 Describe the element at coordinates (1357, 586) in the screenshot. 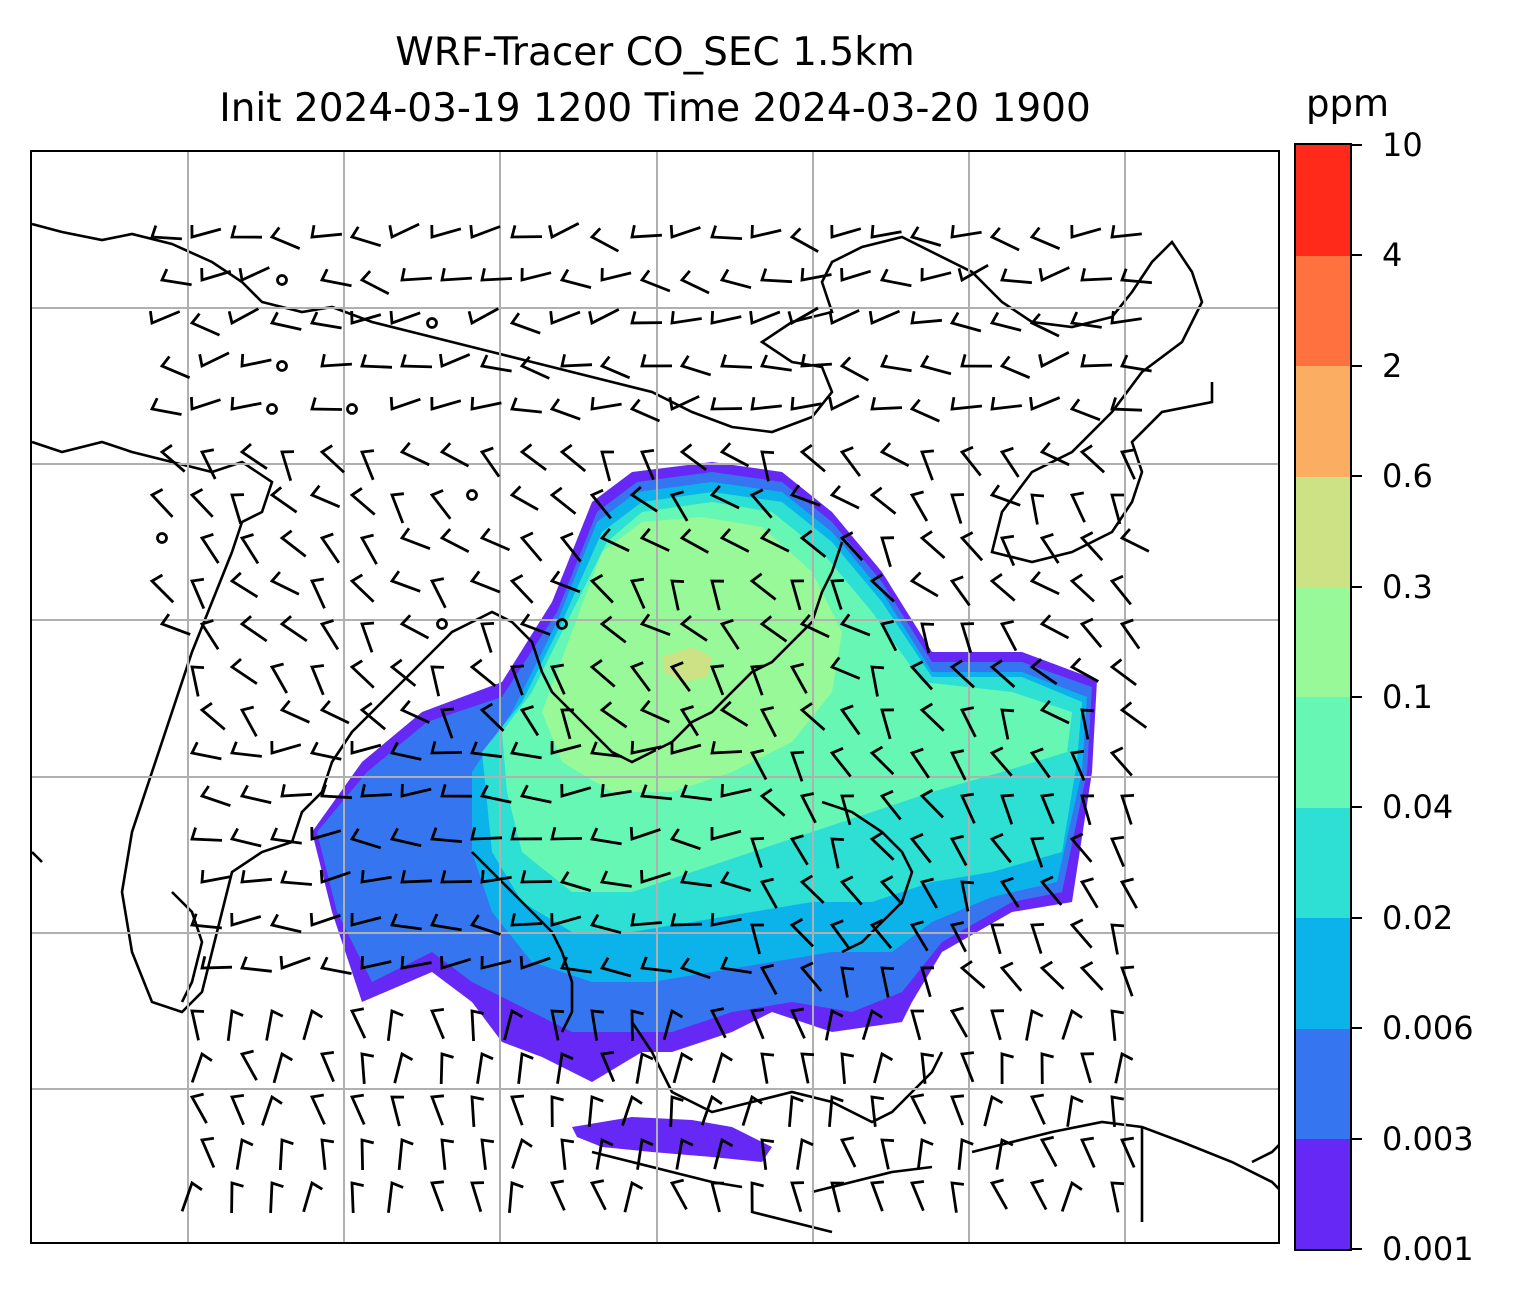

I see `colorbar-tick` at that location.